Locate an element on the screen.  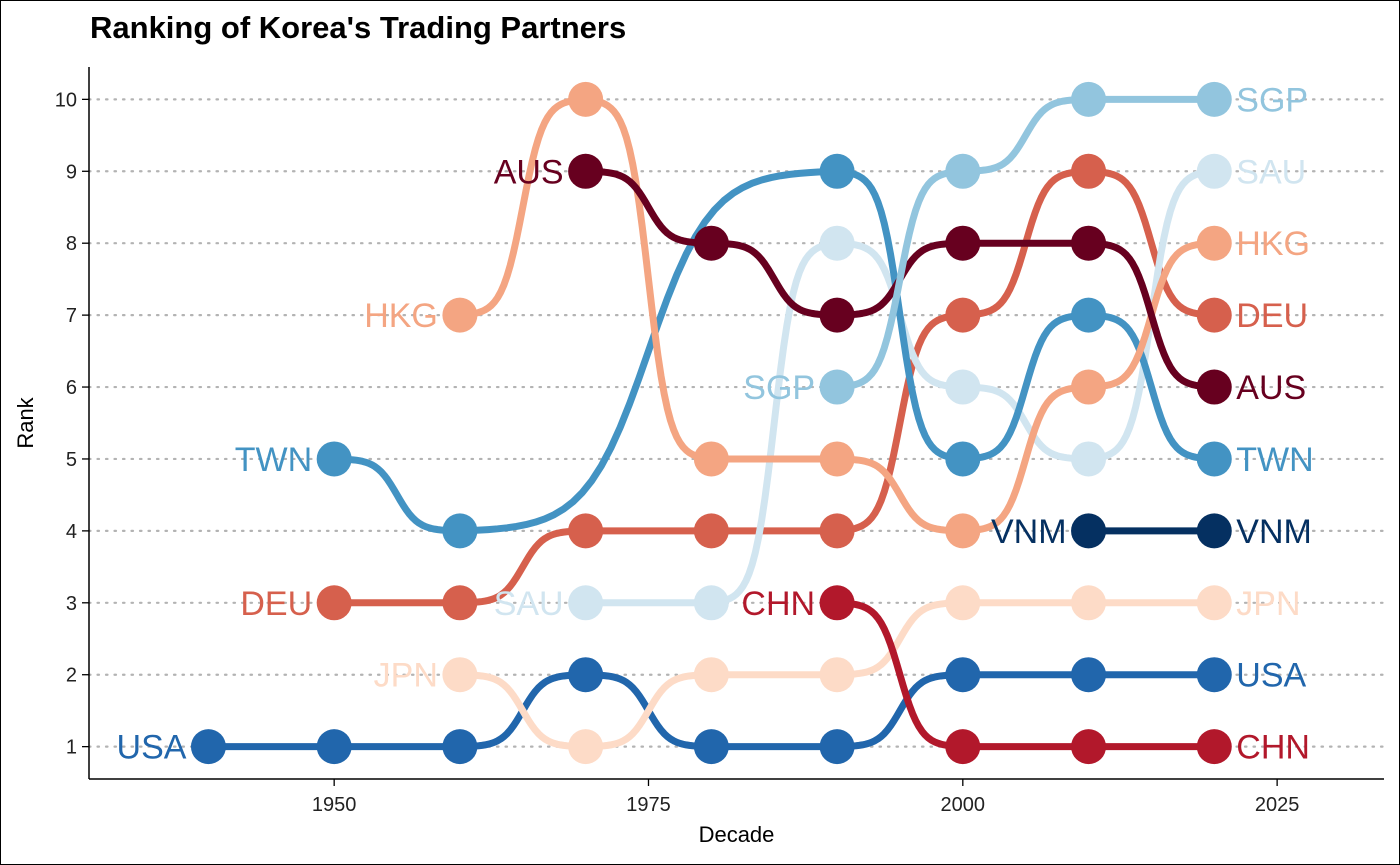
label-end-chn: CHN is located at coordinates (1273, 748).